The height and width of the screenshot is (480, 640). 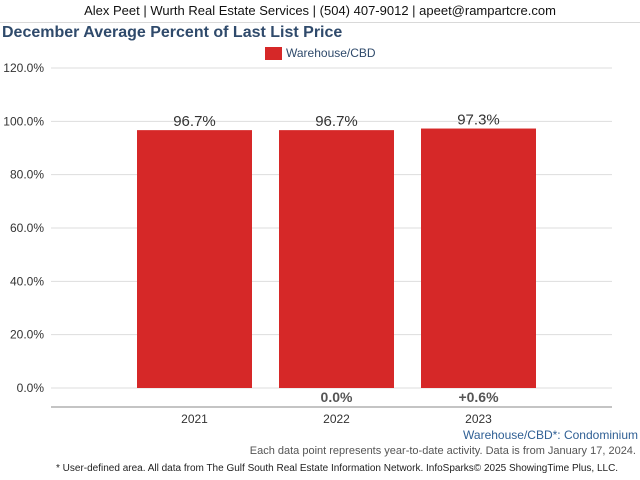 I want to click on x-tick-label: 2022, so click(x=336, y=419).